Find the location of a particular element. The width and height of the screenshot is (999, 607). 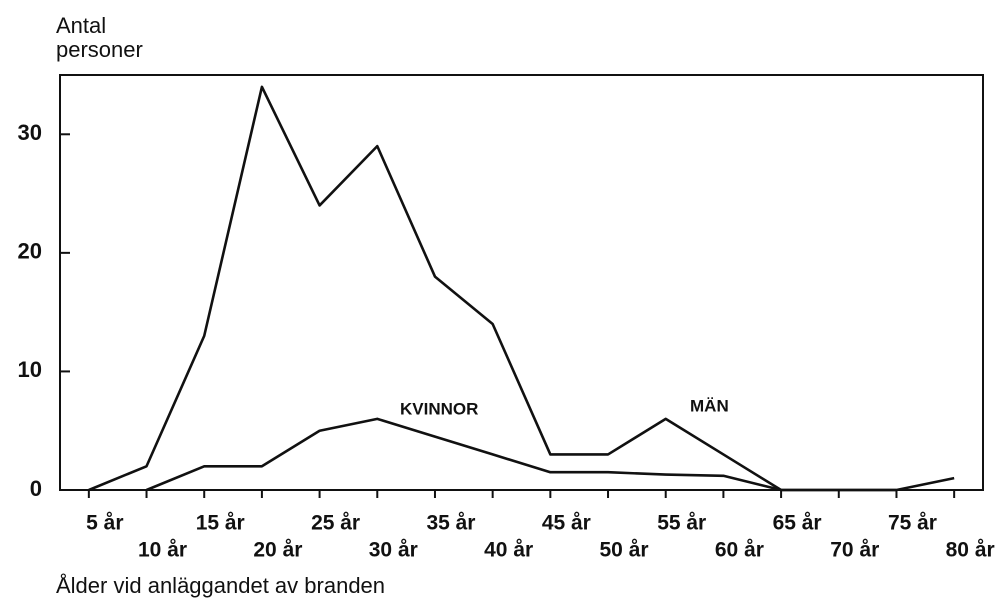

x-tick-label: 50 år is located at coordinates (624, 550).